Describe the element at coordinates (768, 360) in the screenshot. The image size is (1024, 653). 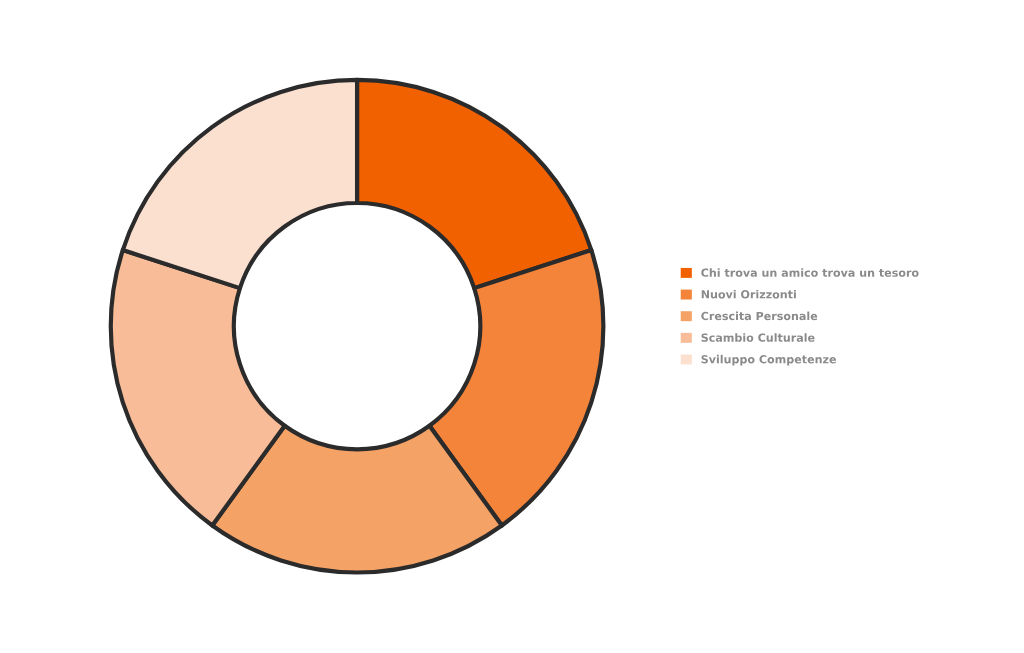
I see `legend-label: Sviluppo Competenze` at that location.